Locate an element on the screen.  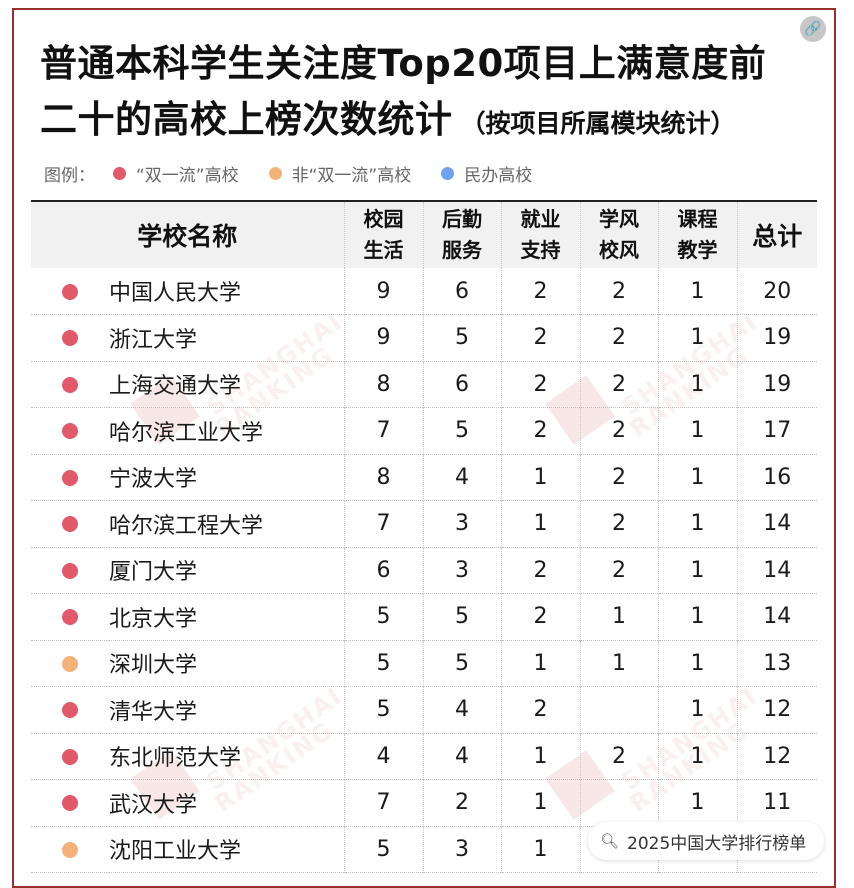
legend: 图例： “双一流”高校 非“双一流”高校 民办高校 is located at coordinates (303, 173).